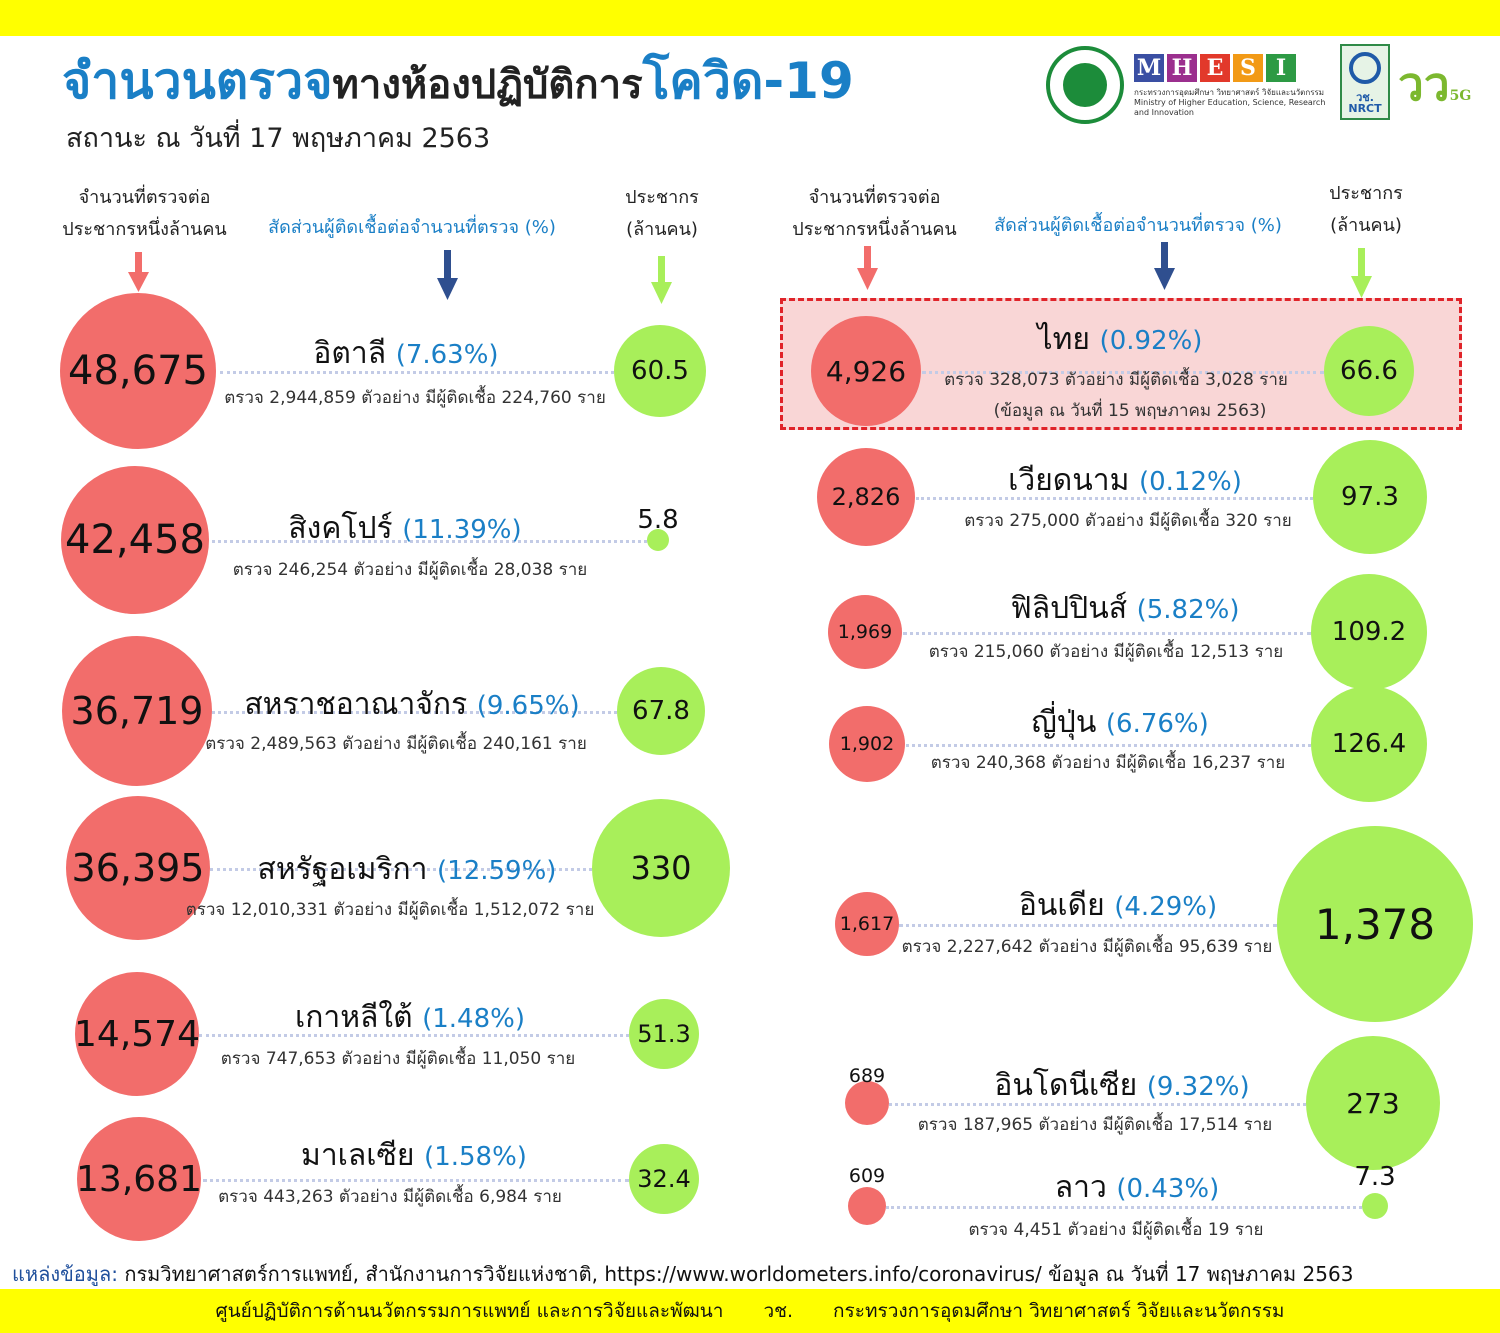  I want to click on right-tests-per-million-value: 4,926, so click(866, 371).